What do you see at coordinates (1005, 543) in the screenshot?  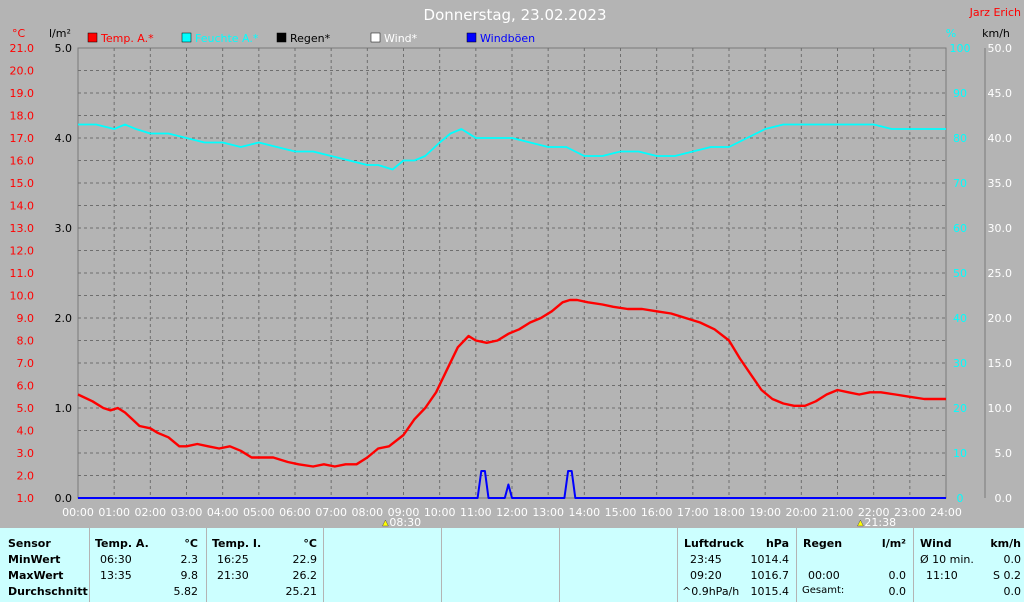 I see `wind-unit: km/h` at bounding box center [1005, 543].